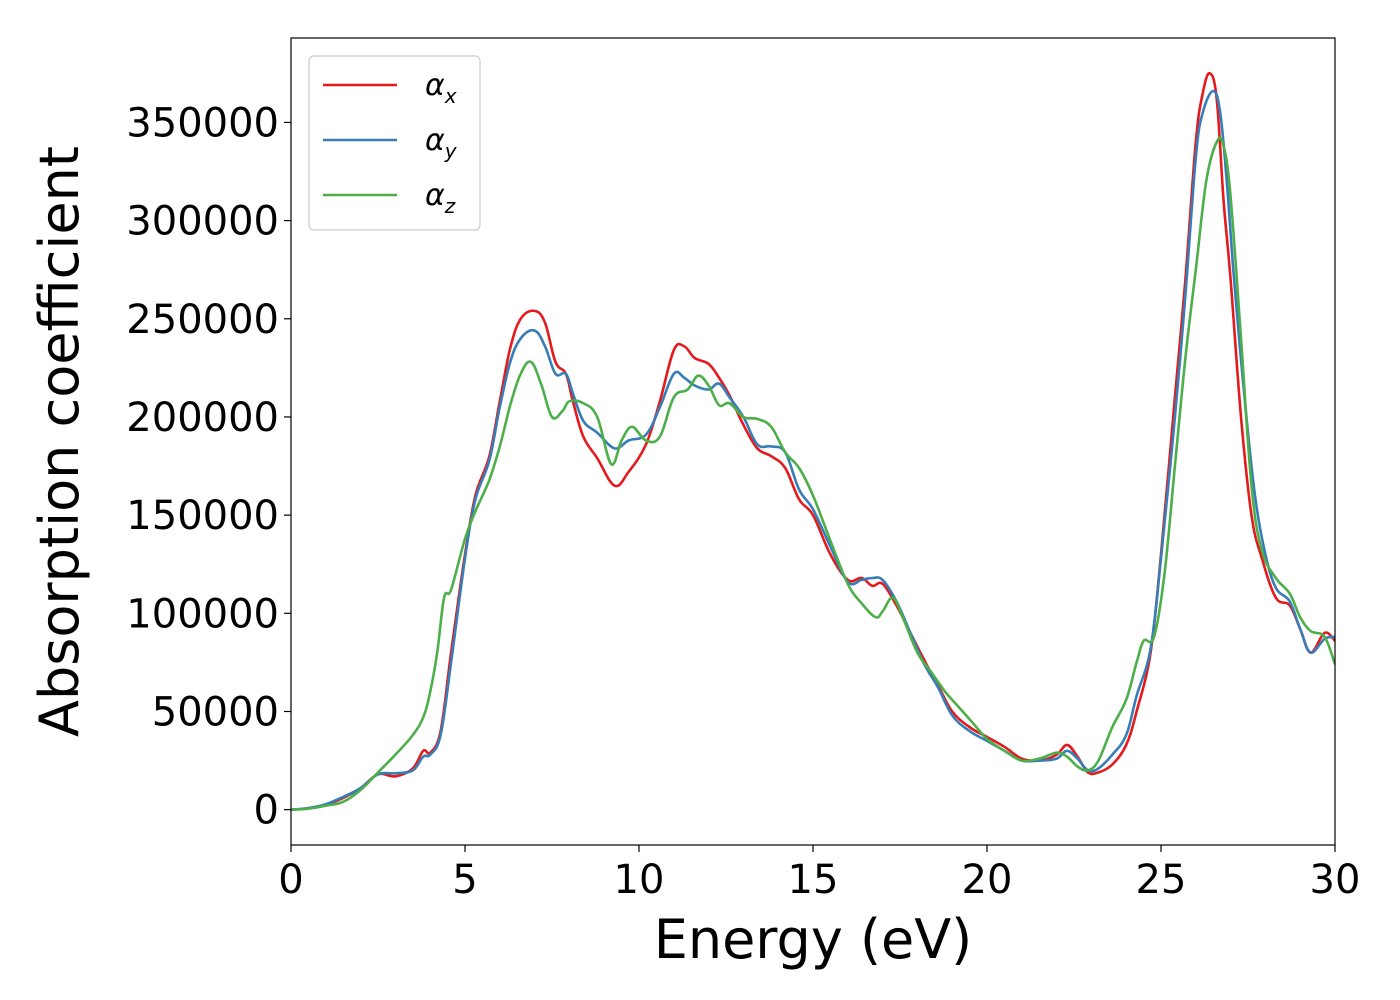 This screenshot has width=1400, height=1000. Describe the element at coordinates (441, 88) in the screenshot. I see `legend-label-x: αx` at that location.